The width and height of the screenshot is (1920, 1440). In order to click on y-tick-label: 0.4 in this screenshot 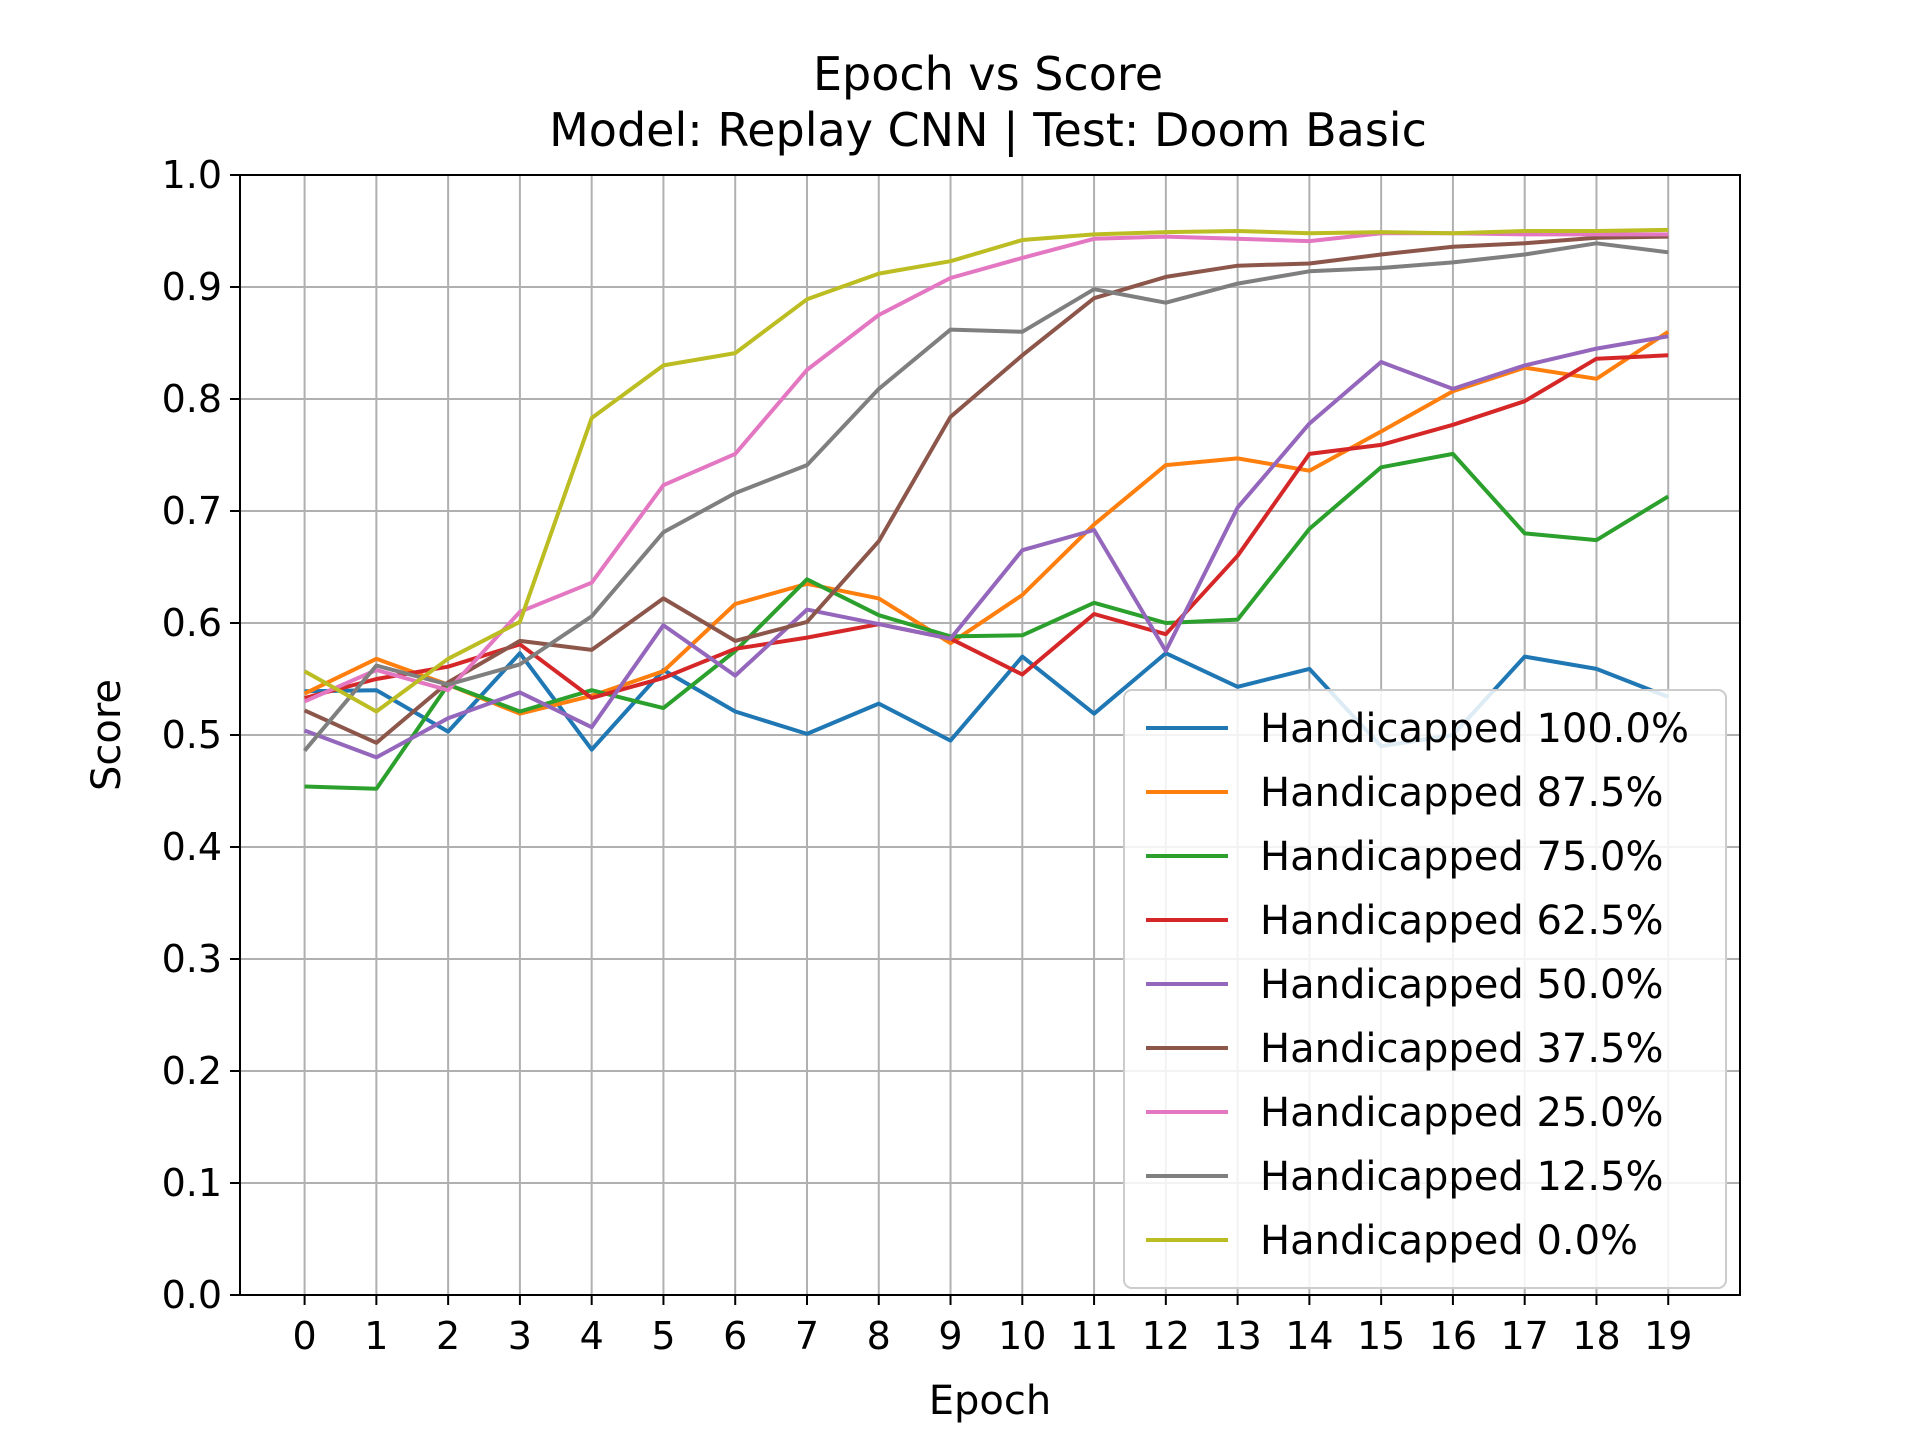, I will do `click(192, 847)`.